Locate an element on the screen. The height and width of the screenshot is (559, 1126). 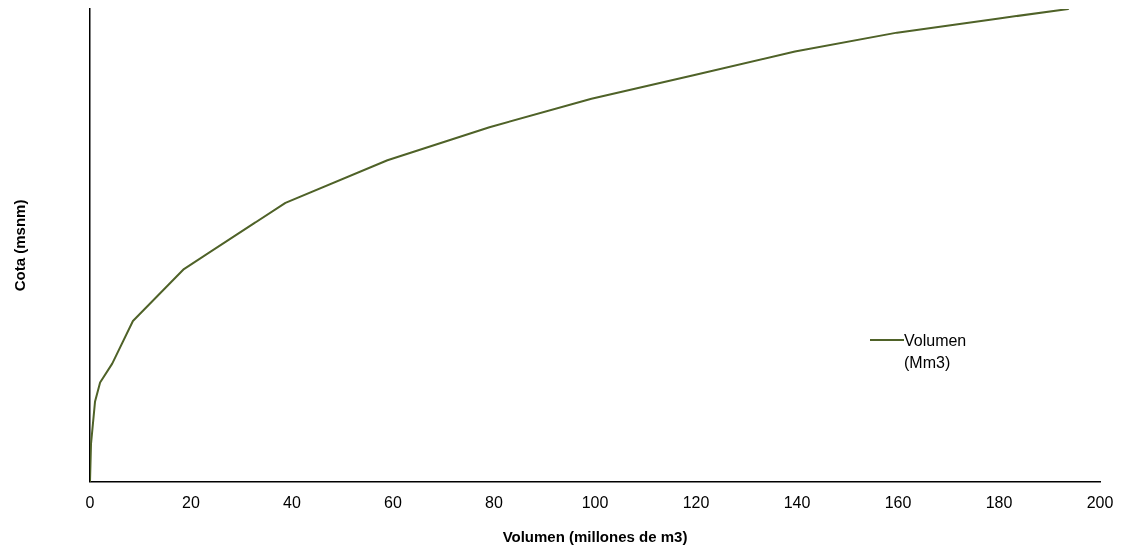
x-tick-label: 120 is located at coordinates (696, 502).